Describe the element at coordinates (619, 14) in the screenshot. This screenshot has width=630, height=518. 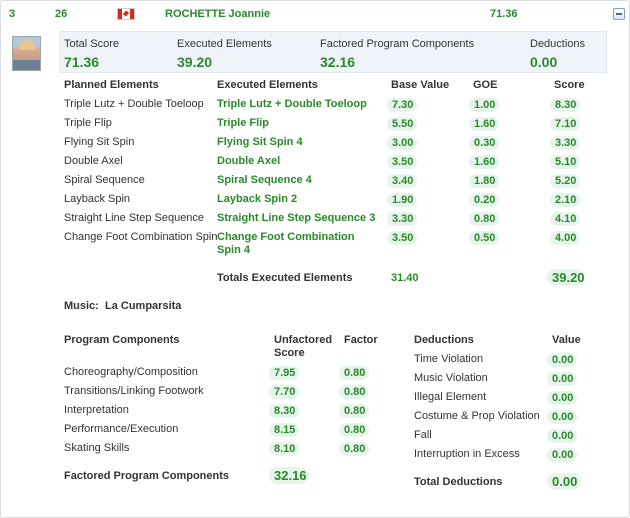
I see `collapse-icon` at that location.